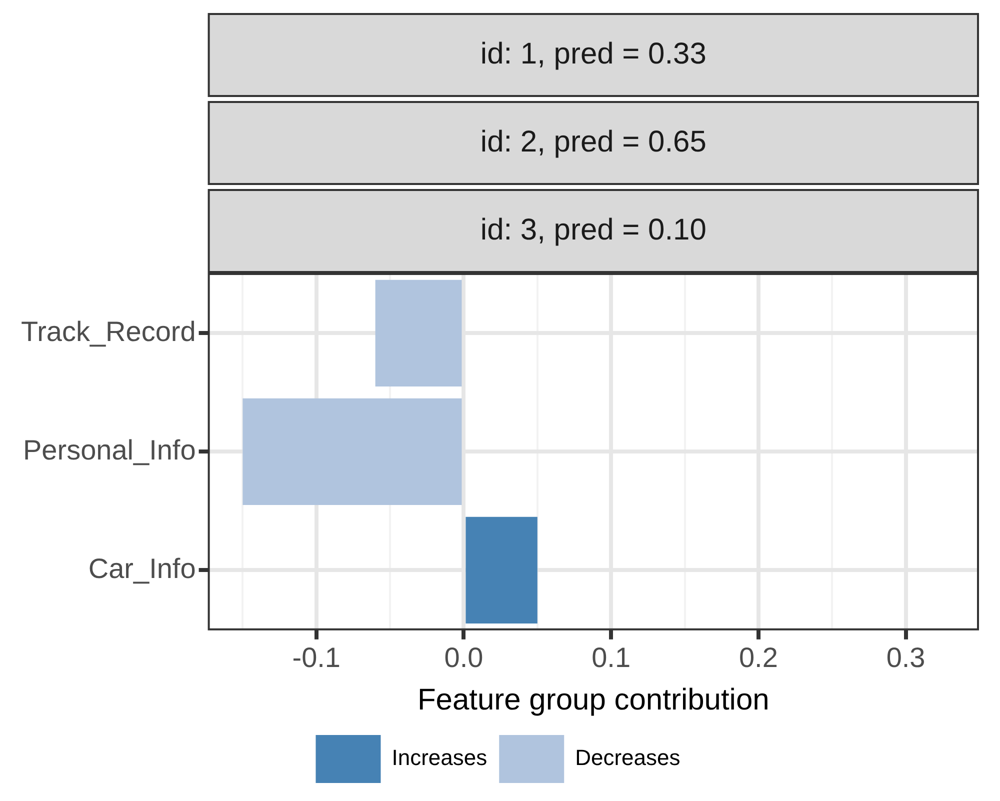 This screenshot has height=801, width=1000. What do you see at coordinates (593, 229) in the screenshot?
I see `text: id: 3, pred = 0.10` at bounding box center [593, 229].